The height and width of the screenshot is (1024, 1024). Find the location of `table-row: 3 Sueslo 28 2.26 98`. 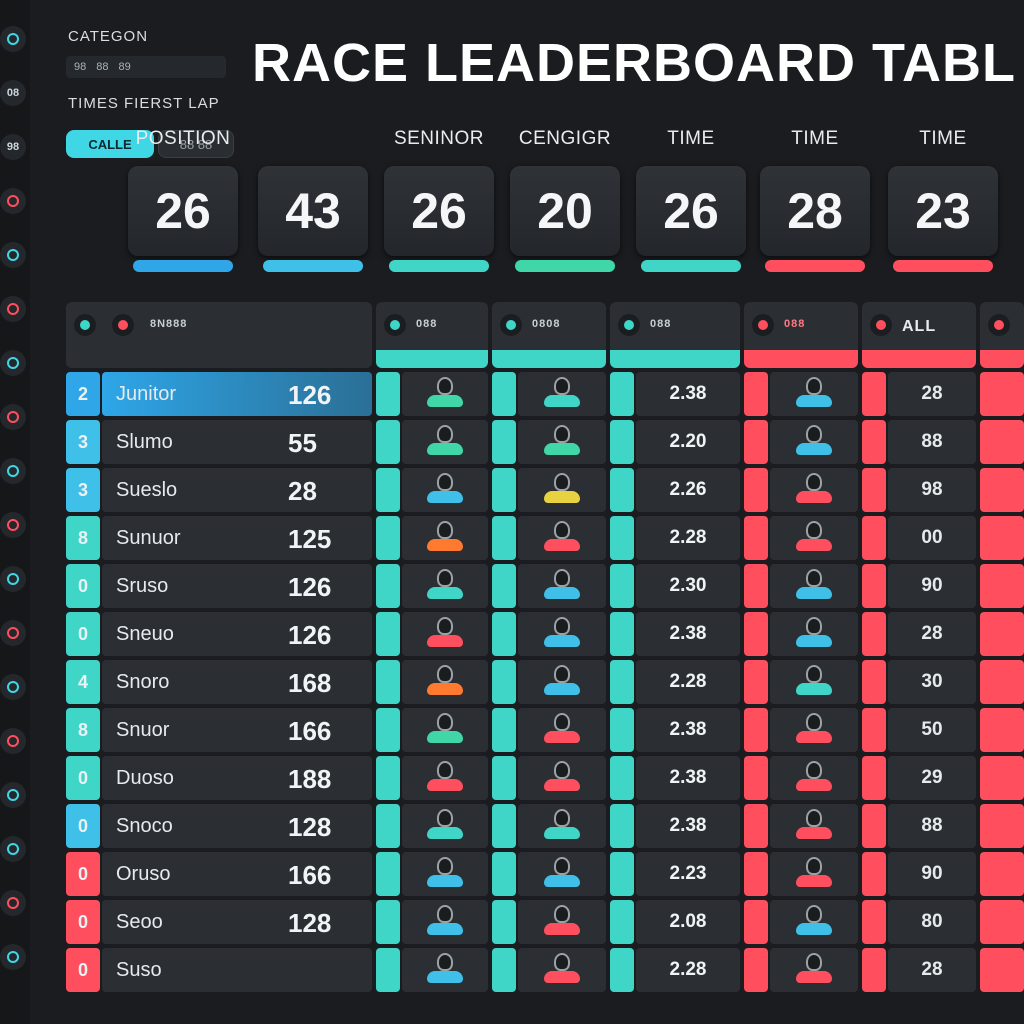

table-row: 3 Sueslo 28 2.26 98 is located at coordinates (545, 491).